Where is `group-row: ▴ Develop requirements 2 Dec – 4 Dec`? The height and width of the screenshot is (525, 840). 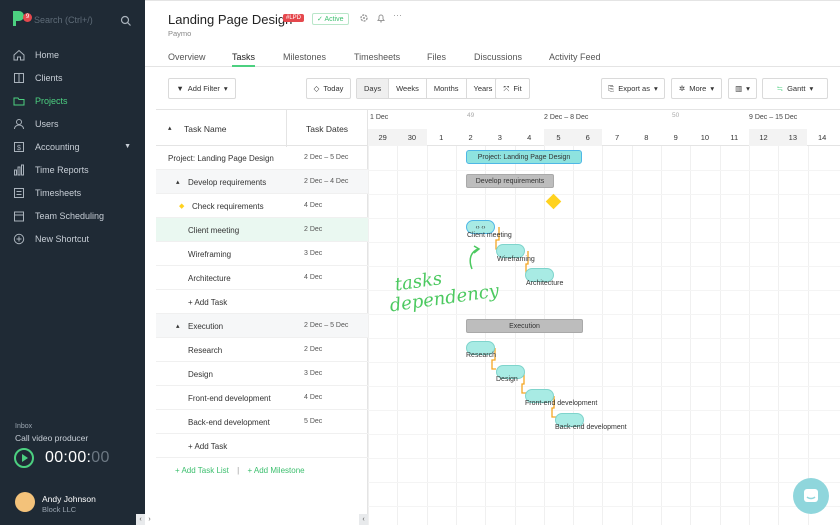
group-row: ▴ Develop requirements 2 Dec – 4 Dec is located at coordinates (262, 182).